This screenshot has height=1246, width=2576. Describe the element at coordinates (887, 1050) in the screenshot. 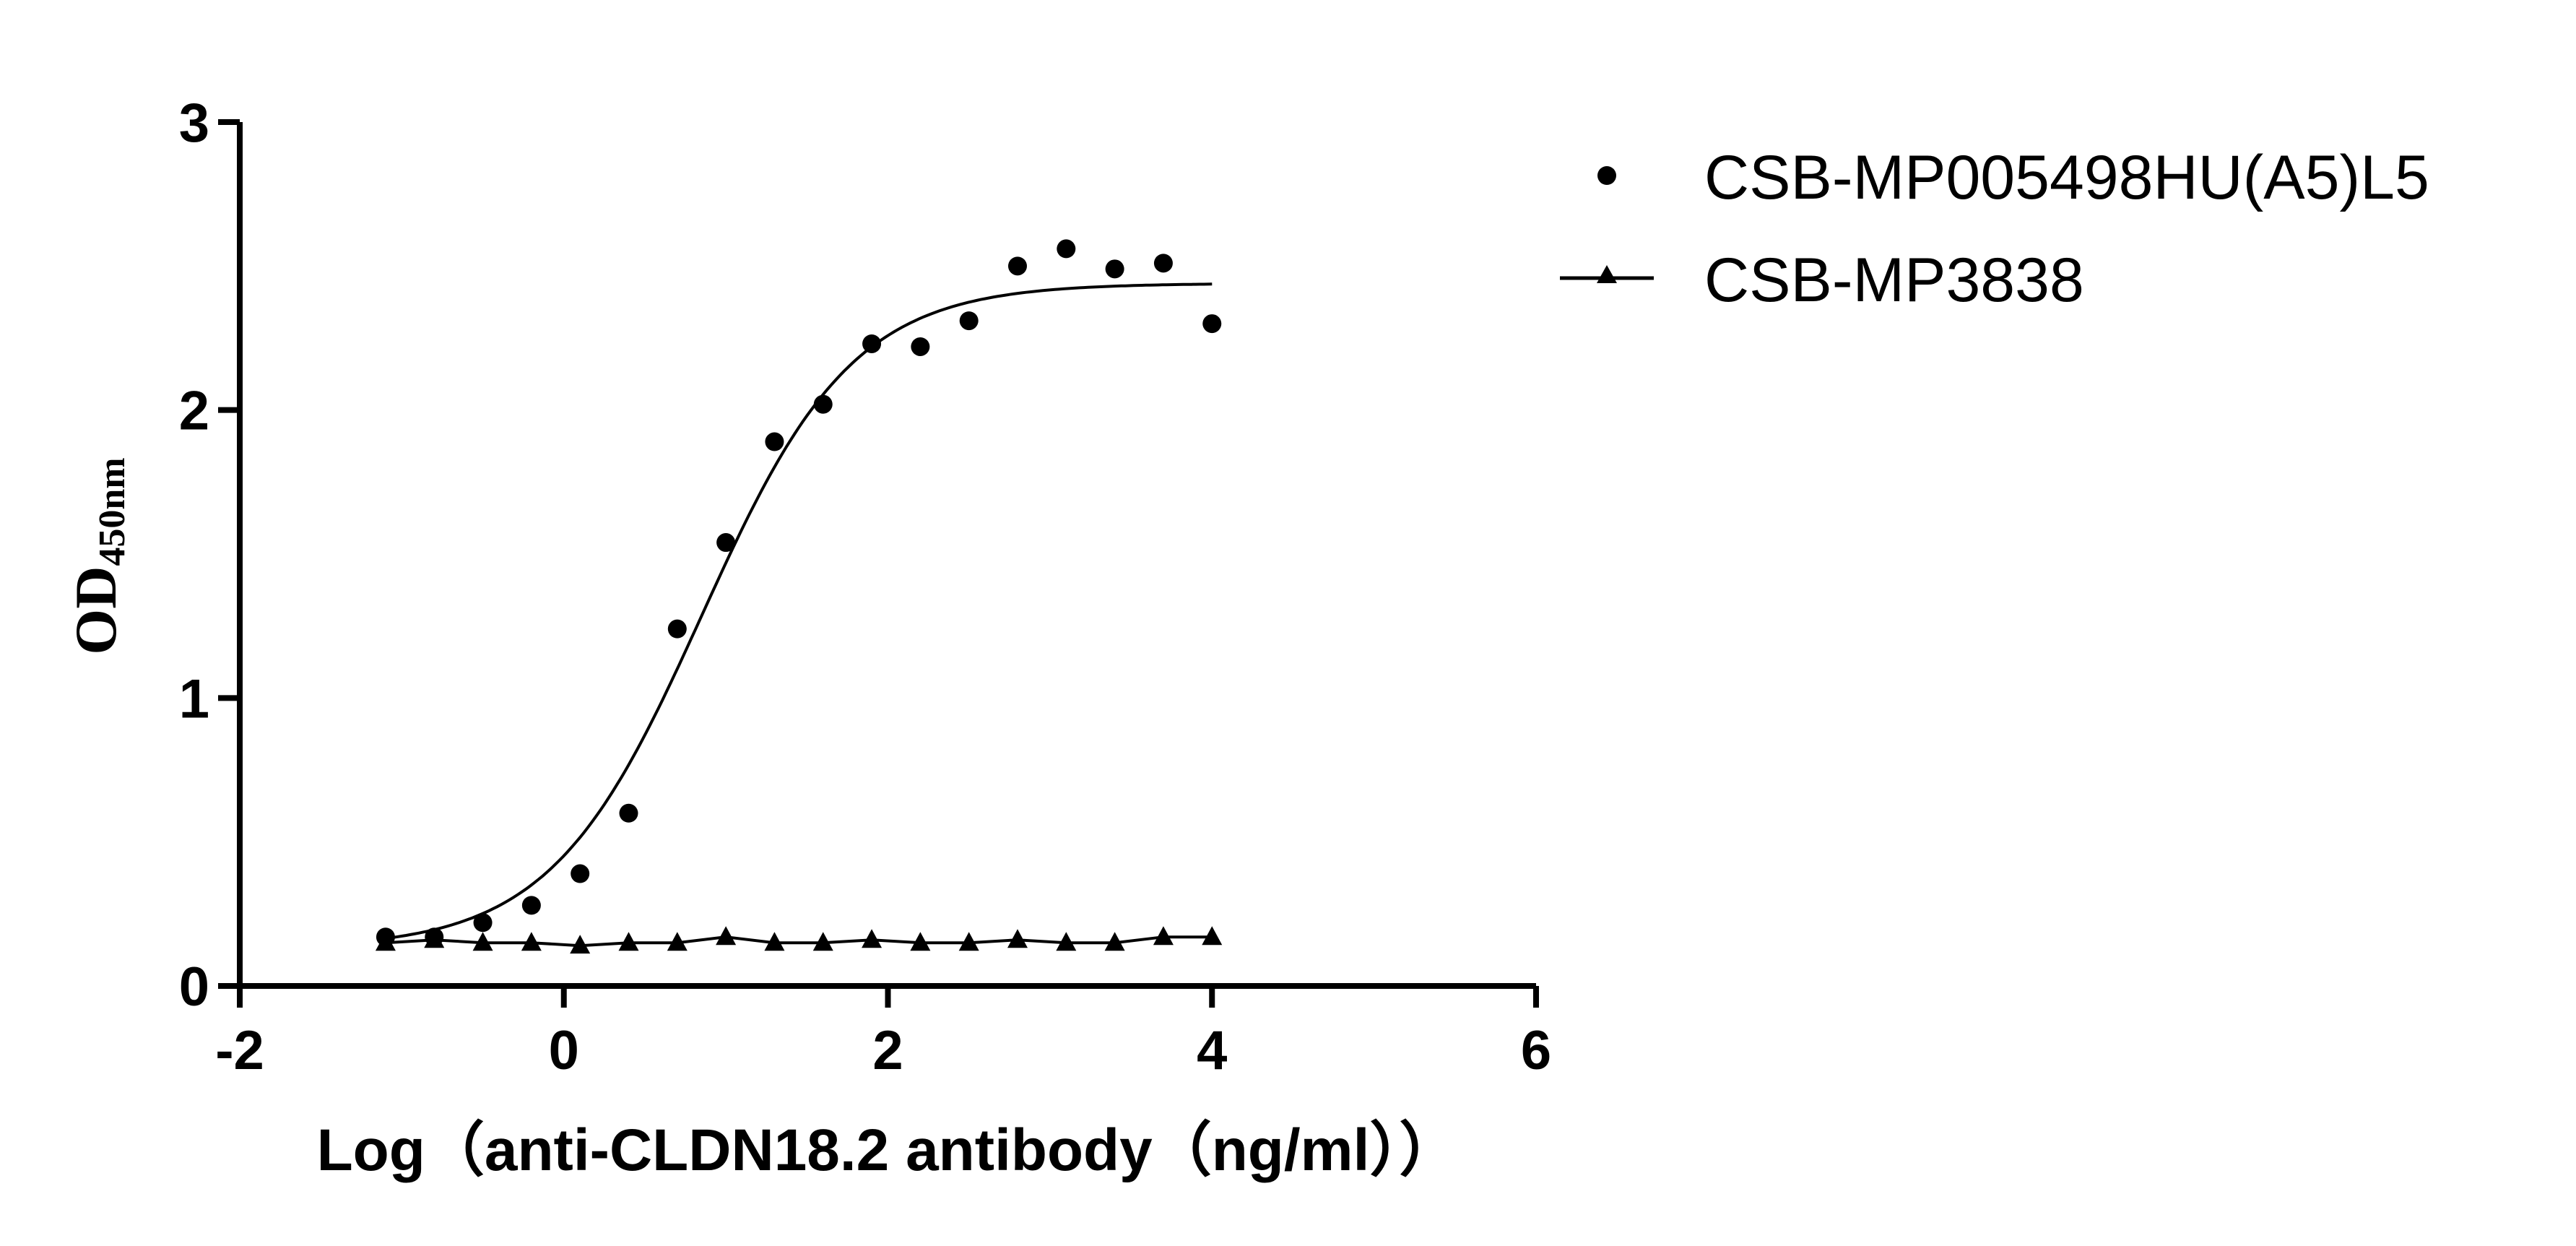

I see `x-tick-label: 2` at that location.